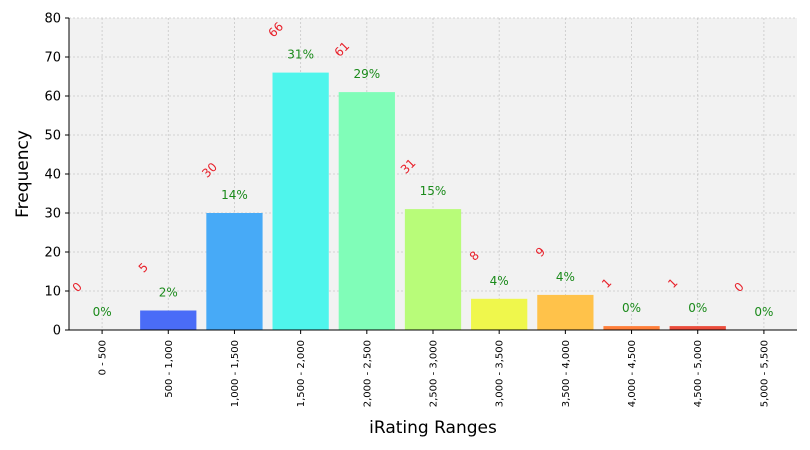  I want to click on x-tick-label: 4,000 - 4,500, so click(632, 373).